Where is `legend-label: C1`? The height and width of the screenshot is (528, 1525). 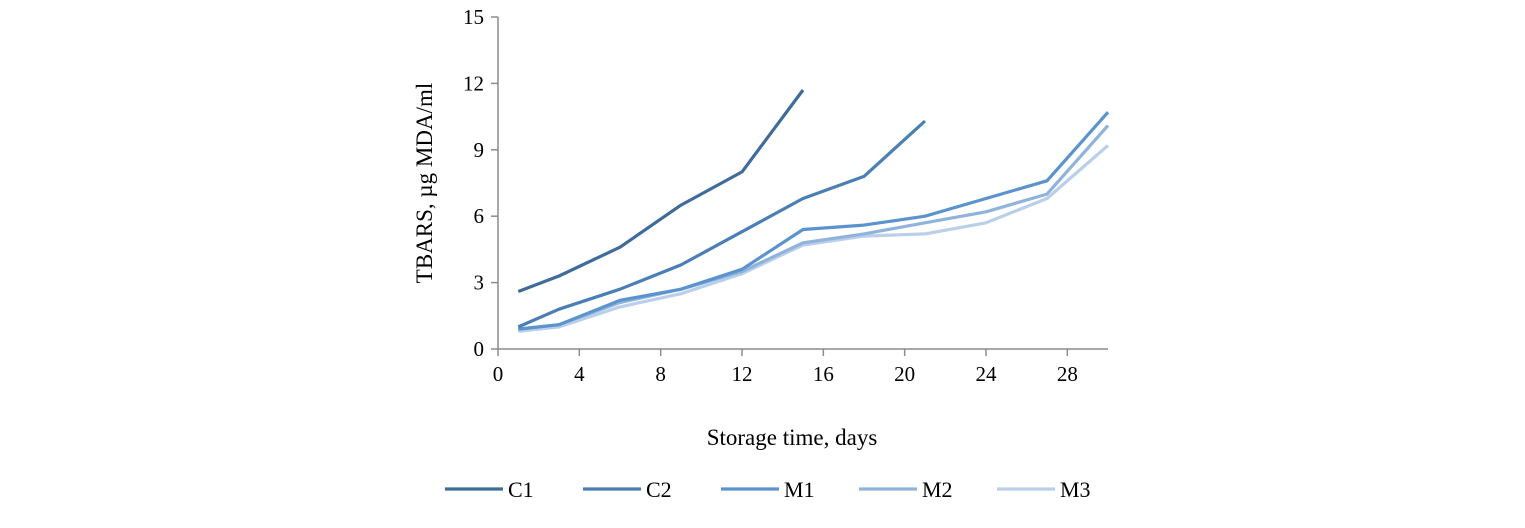 legend-label: C1 is located at coordinates (521, 489).